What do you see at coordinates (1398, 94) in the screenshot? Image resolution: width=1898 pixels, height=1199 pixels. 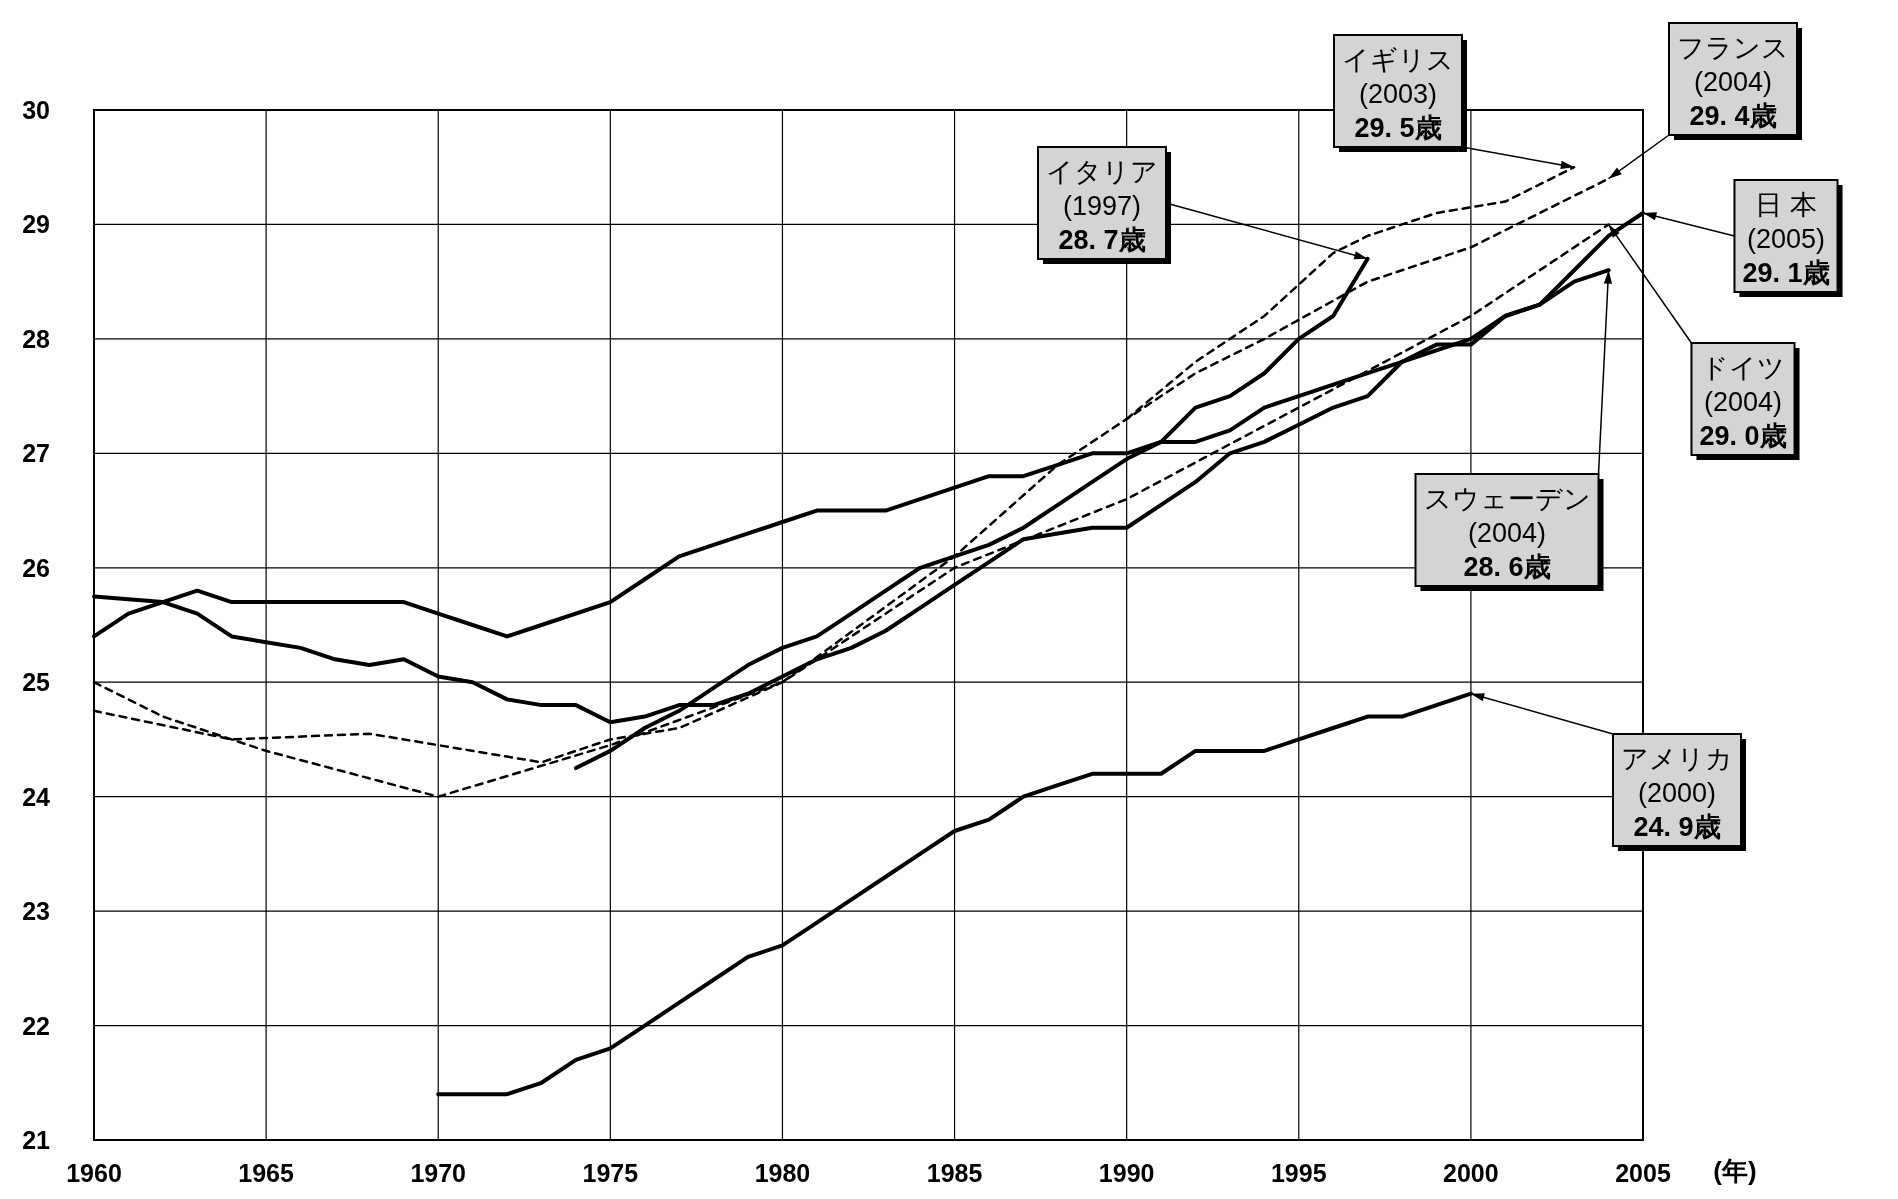 I see `annotation: イギリス (2003) 29. 5歳` at bounding box center [1398, 94].